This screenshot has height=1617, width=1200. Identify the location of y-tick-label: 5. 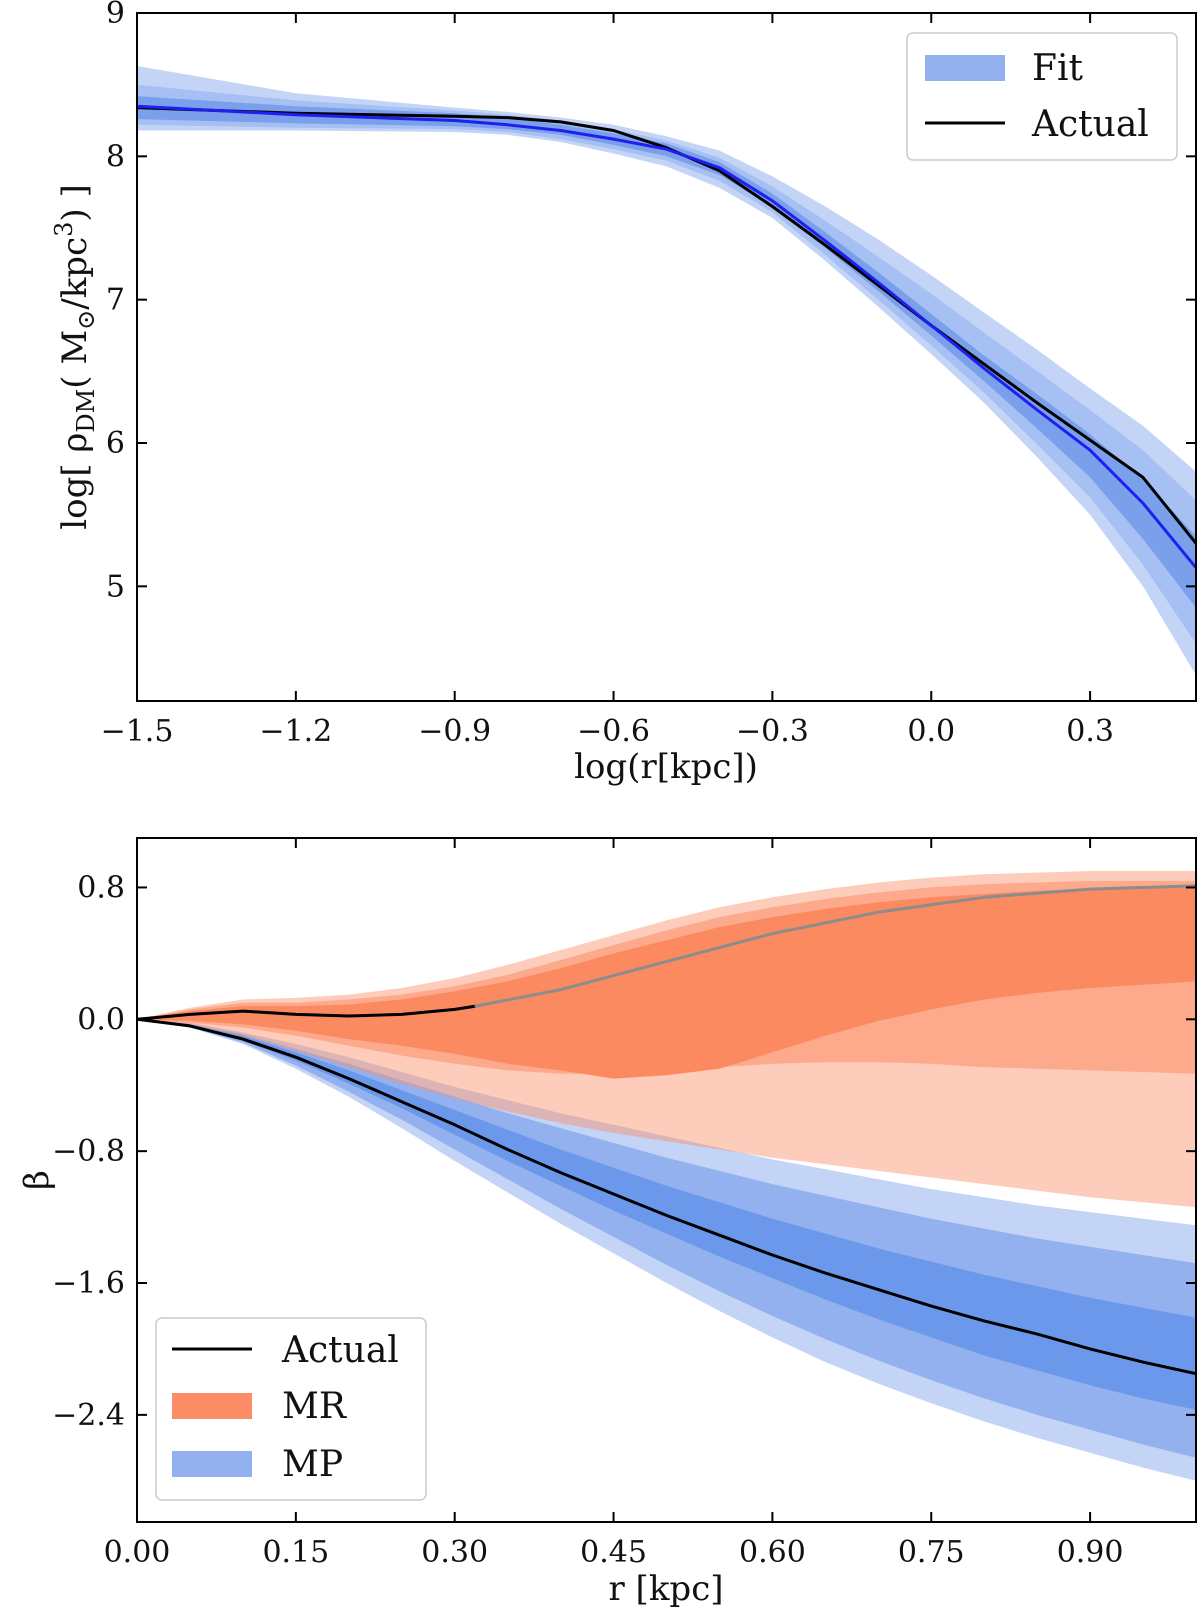
(115, 586).